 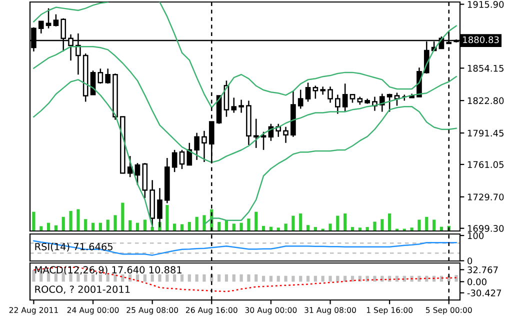 What do you see at coordinates (481, 40) in the screenshot?
I see `ref-line-label: 1880.83` at bounding box center [481, 40].